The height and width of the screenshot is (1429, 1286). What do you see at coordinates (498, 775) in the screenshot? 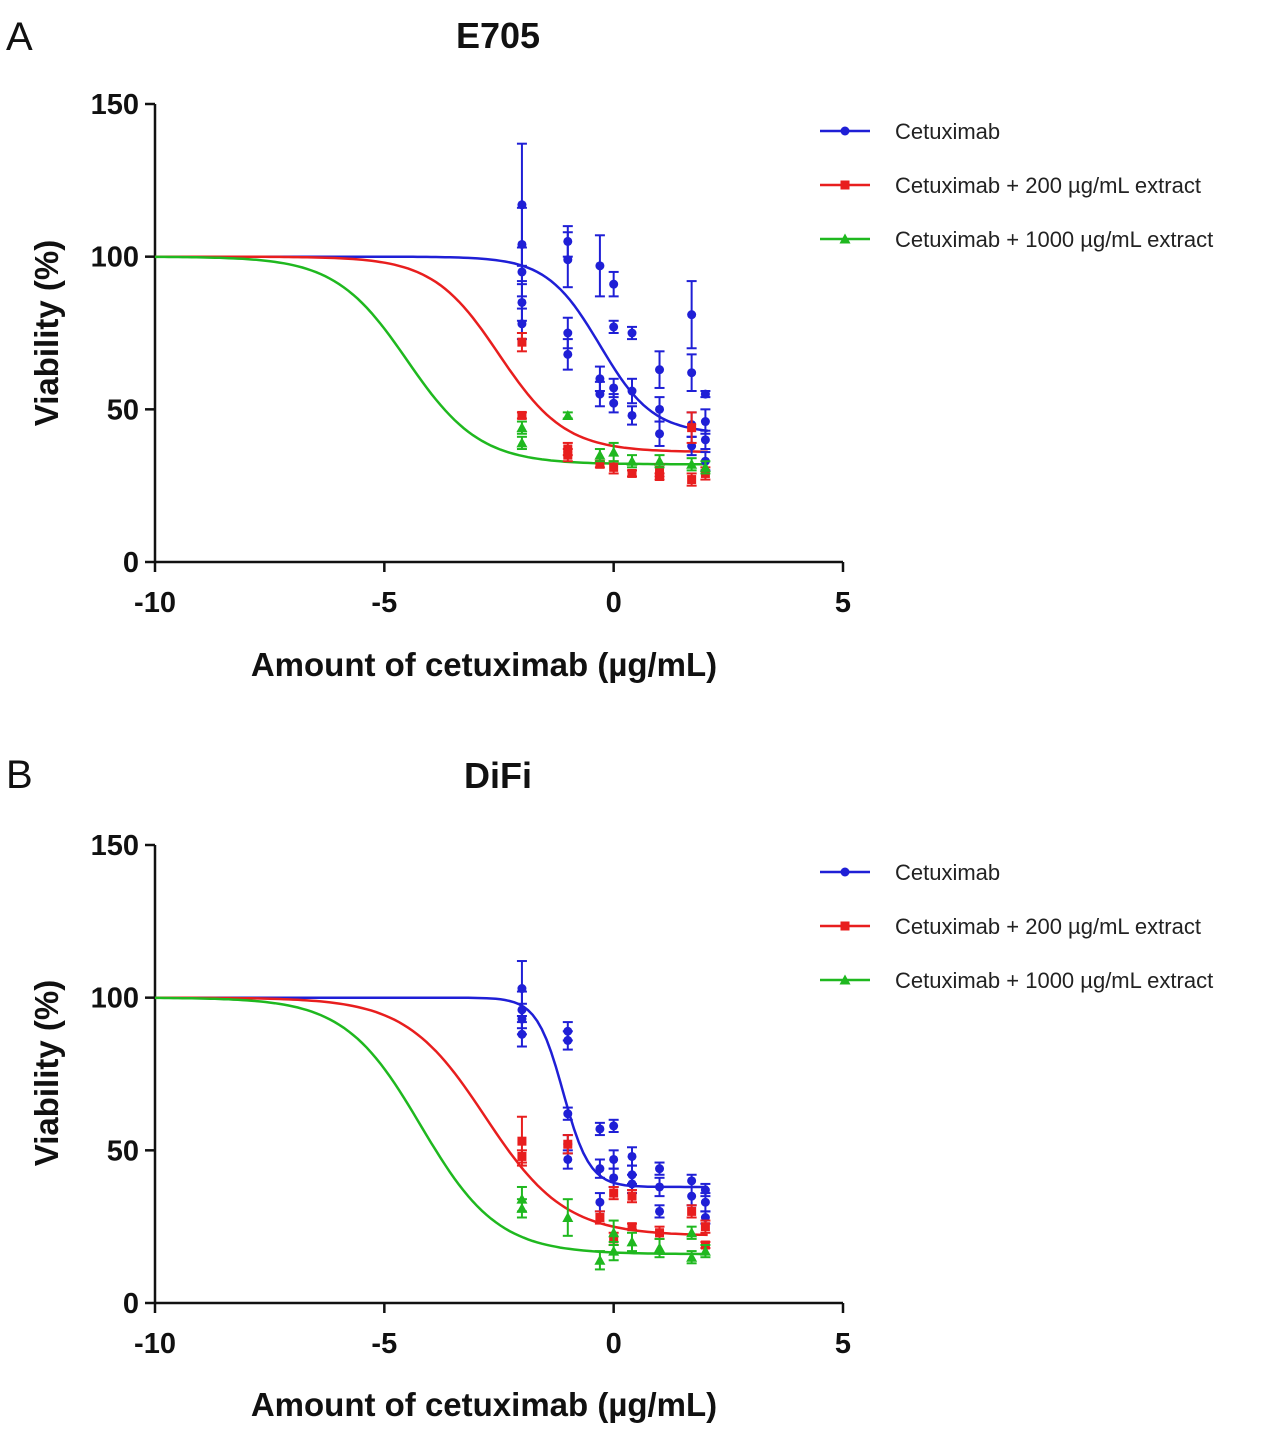
I see `chart-title-difi: DiFi` at bounding box center [498, 775].